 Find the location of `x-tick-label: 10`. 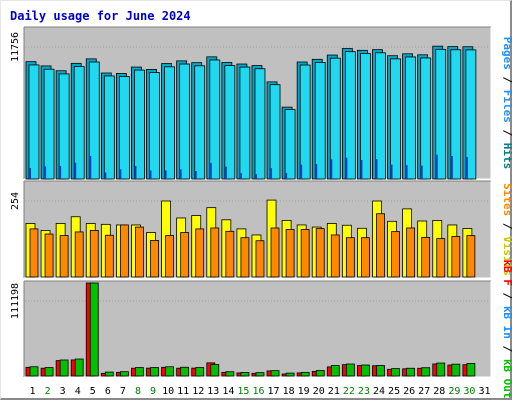

x-tick-label: 10 is located at coordinates (168, 391).